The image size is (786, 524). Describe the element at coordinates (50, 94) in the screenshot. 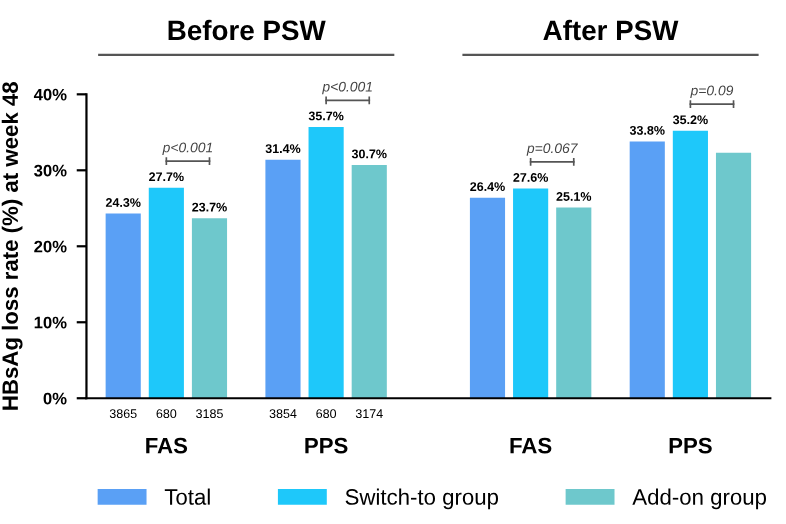

I see `y-tick-label: 40%` at that location.